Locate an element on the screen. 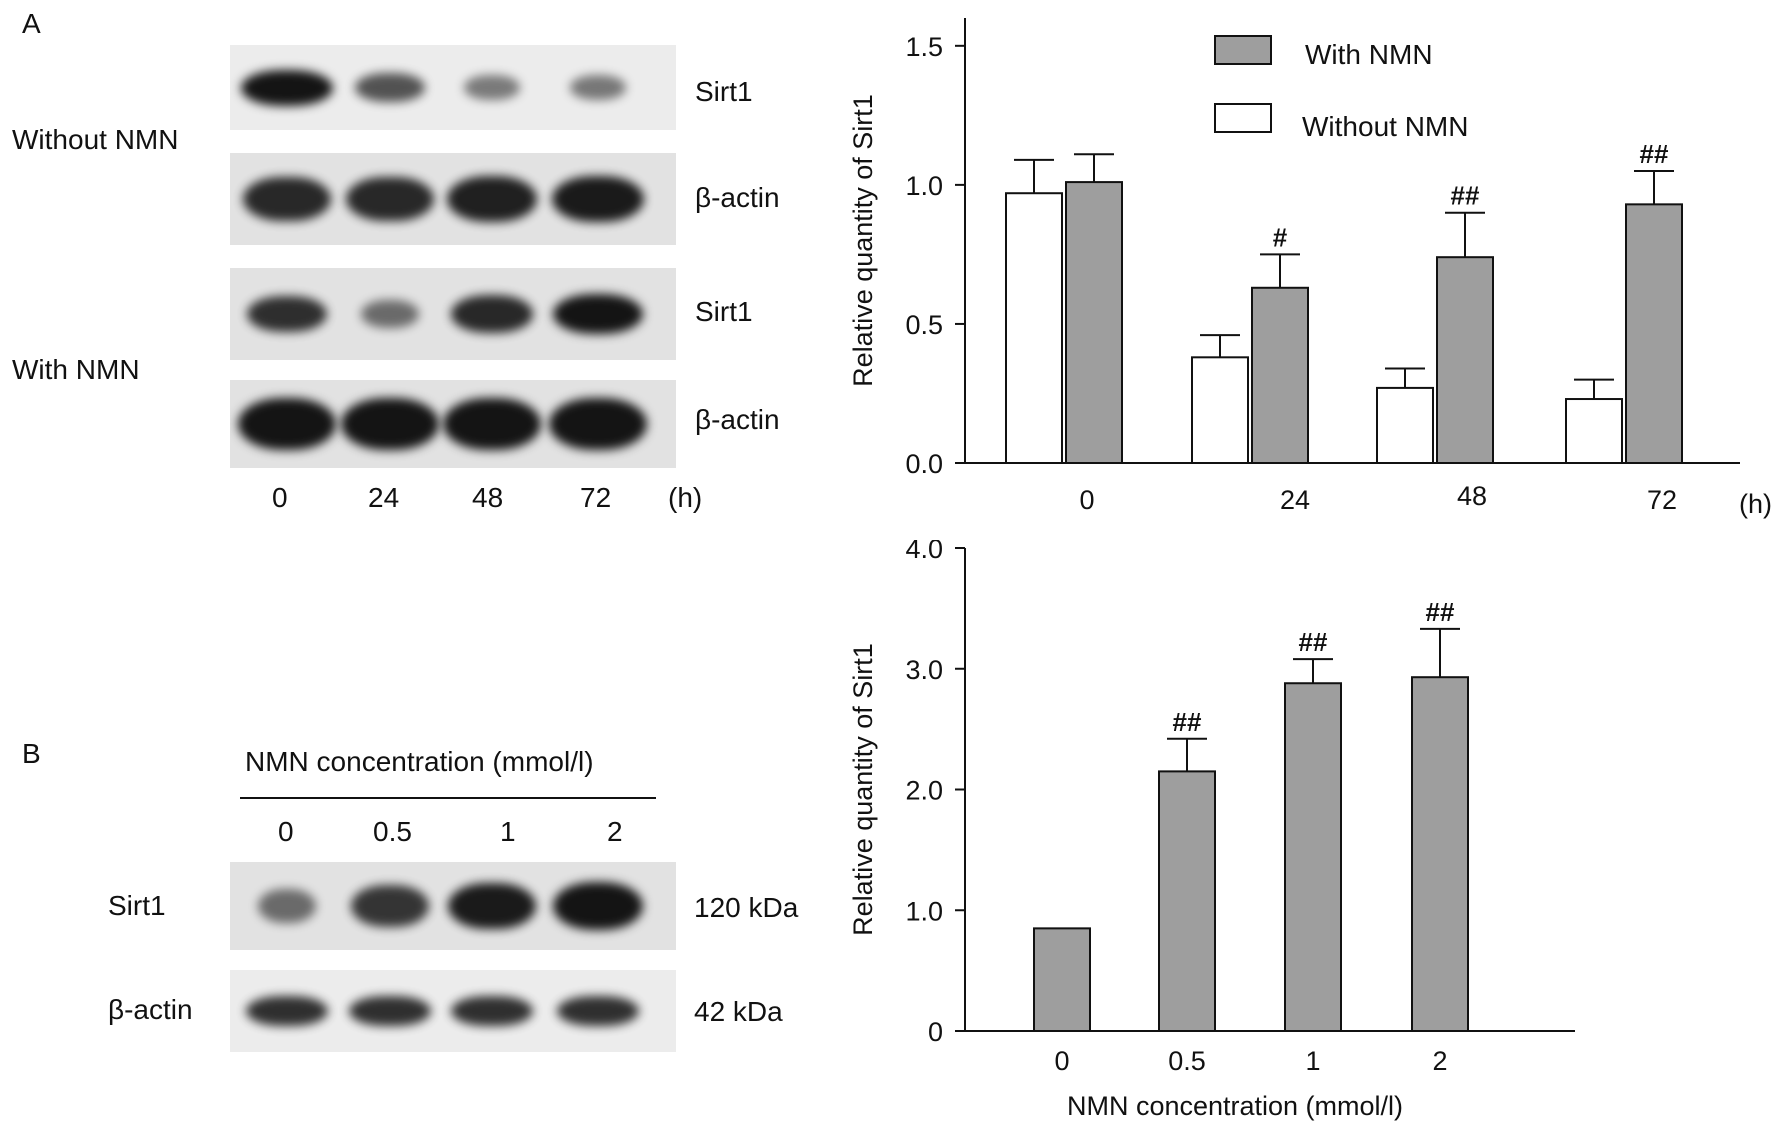  x-tick-label: 24 is located at coordinates (1295, 500).